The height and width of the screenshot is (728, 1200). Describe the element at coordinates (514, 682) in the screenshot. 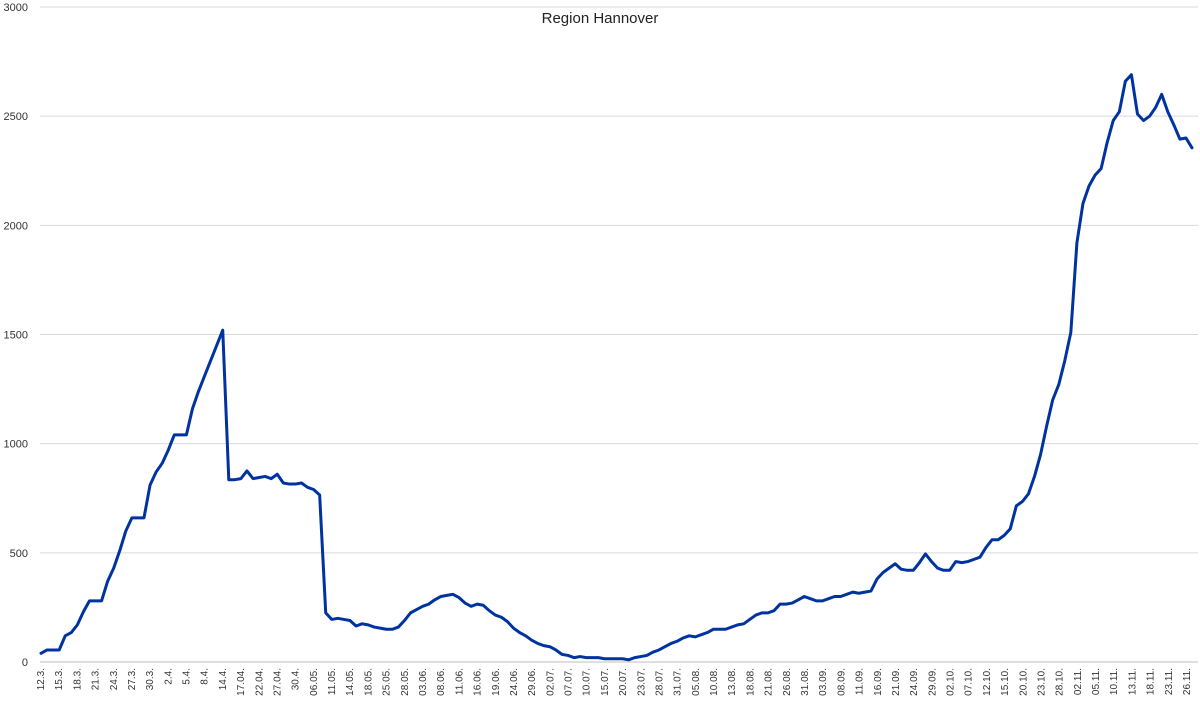

I see `x-tick-label: 24.06.` at that location.